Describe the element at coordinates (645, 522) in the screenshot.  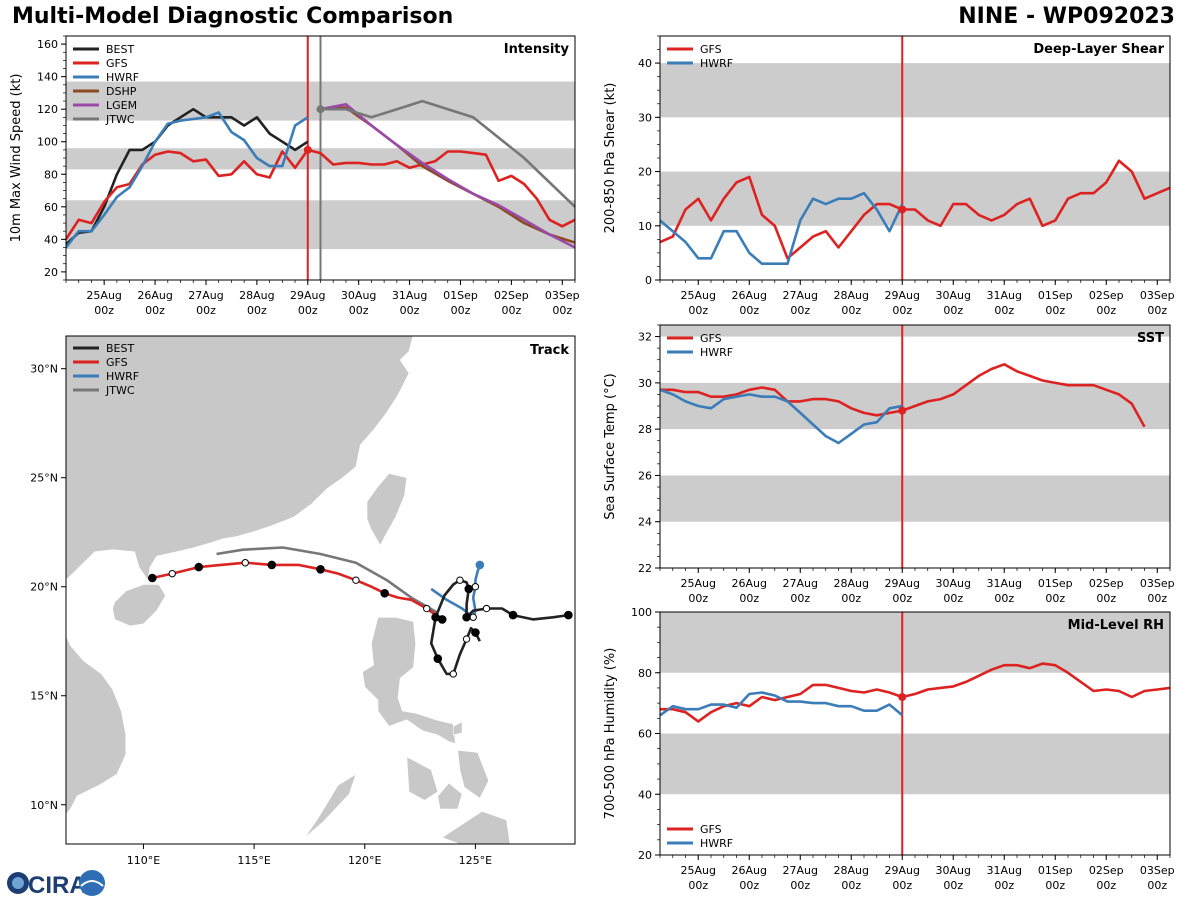
I see `y-tick-label: 24` at that location.